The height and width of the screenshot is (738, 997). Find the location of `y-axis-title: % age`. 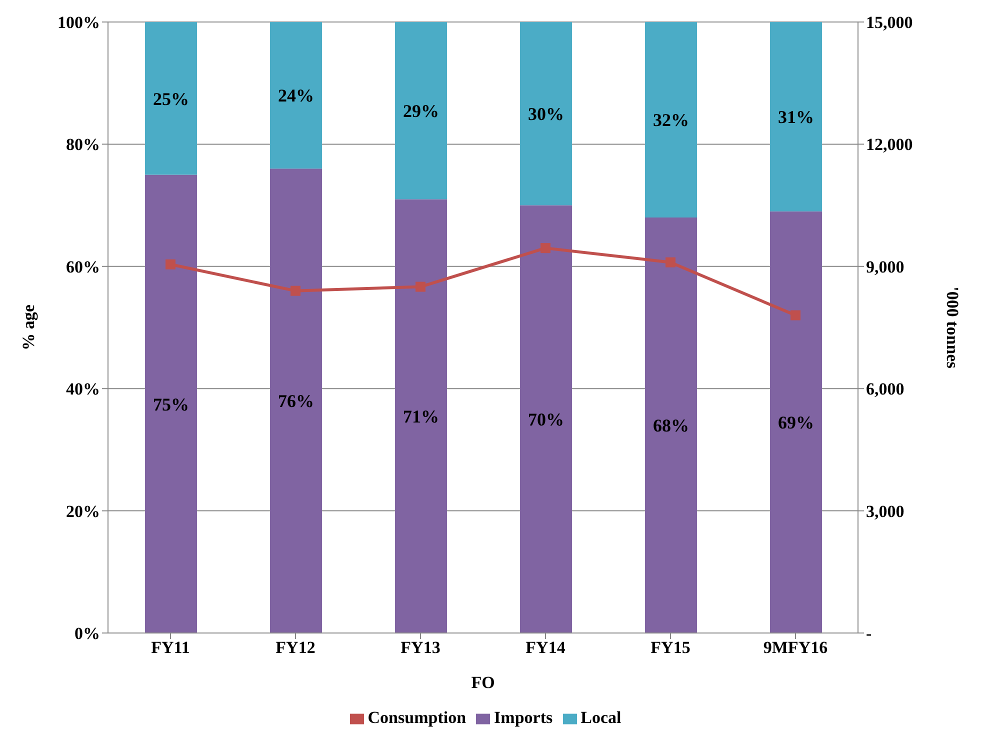

y-axis-title: % age is located at coordinates (28, 327).